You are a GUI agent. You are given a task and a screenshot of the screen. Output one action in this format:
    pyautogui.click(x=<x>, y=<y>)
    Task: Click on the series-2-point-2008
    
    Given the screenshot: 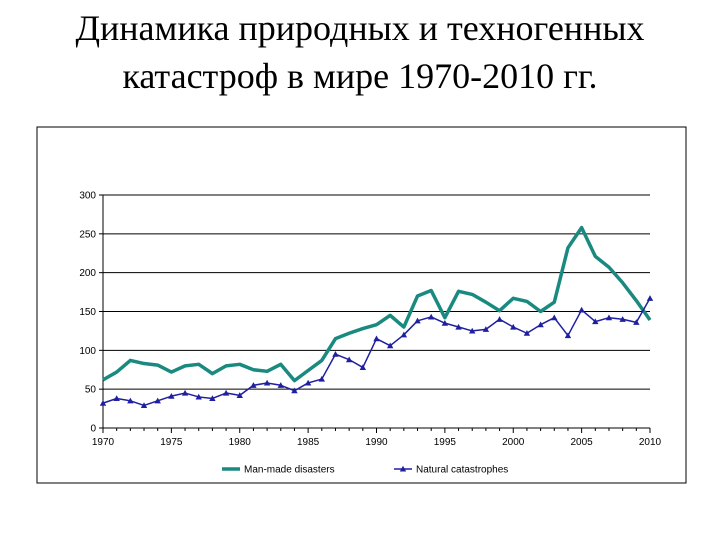 What is the action you would take?
    pyautogui.click(x=622, y=319)
    